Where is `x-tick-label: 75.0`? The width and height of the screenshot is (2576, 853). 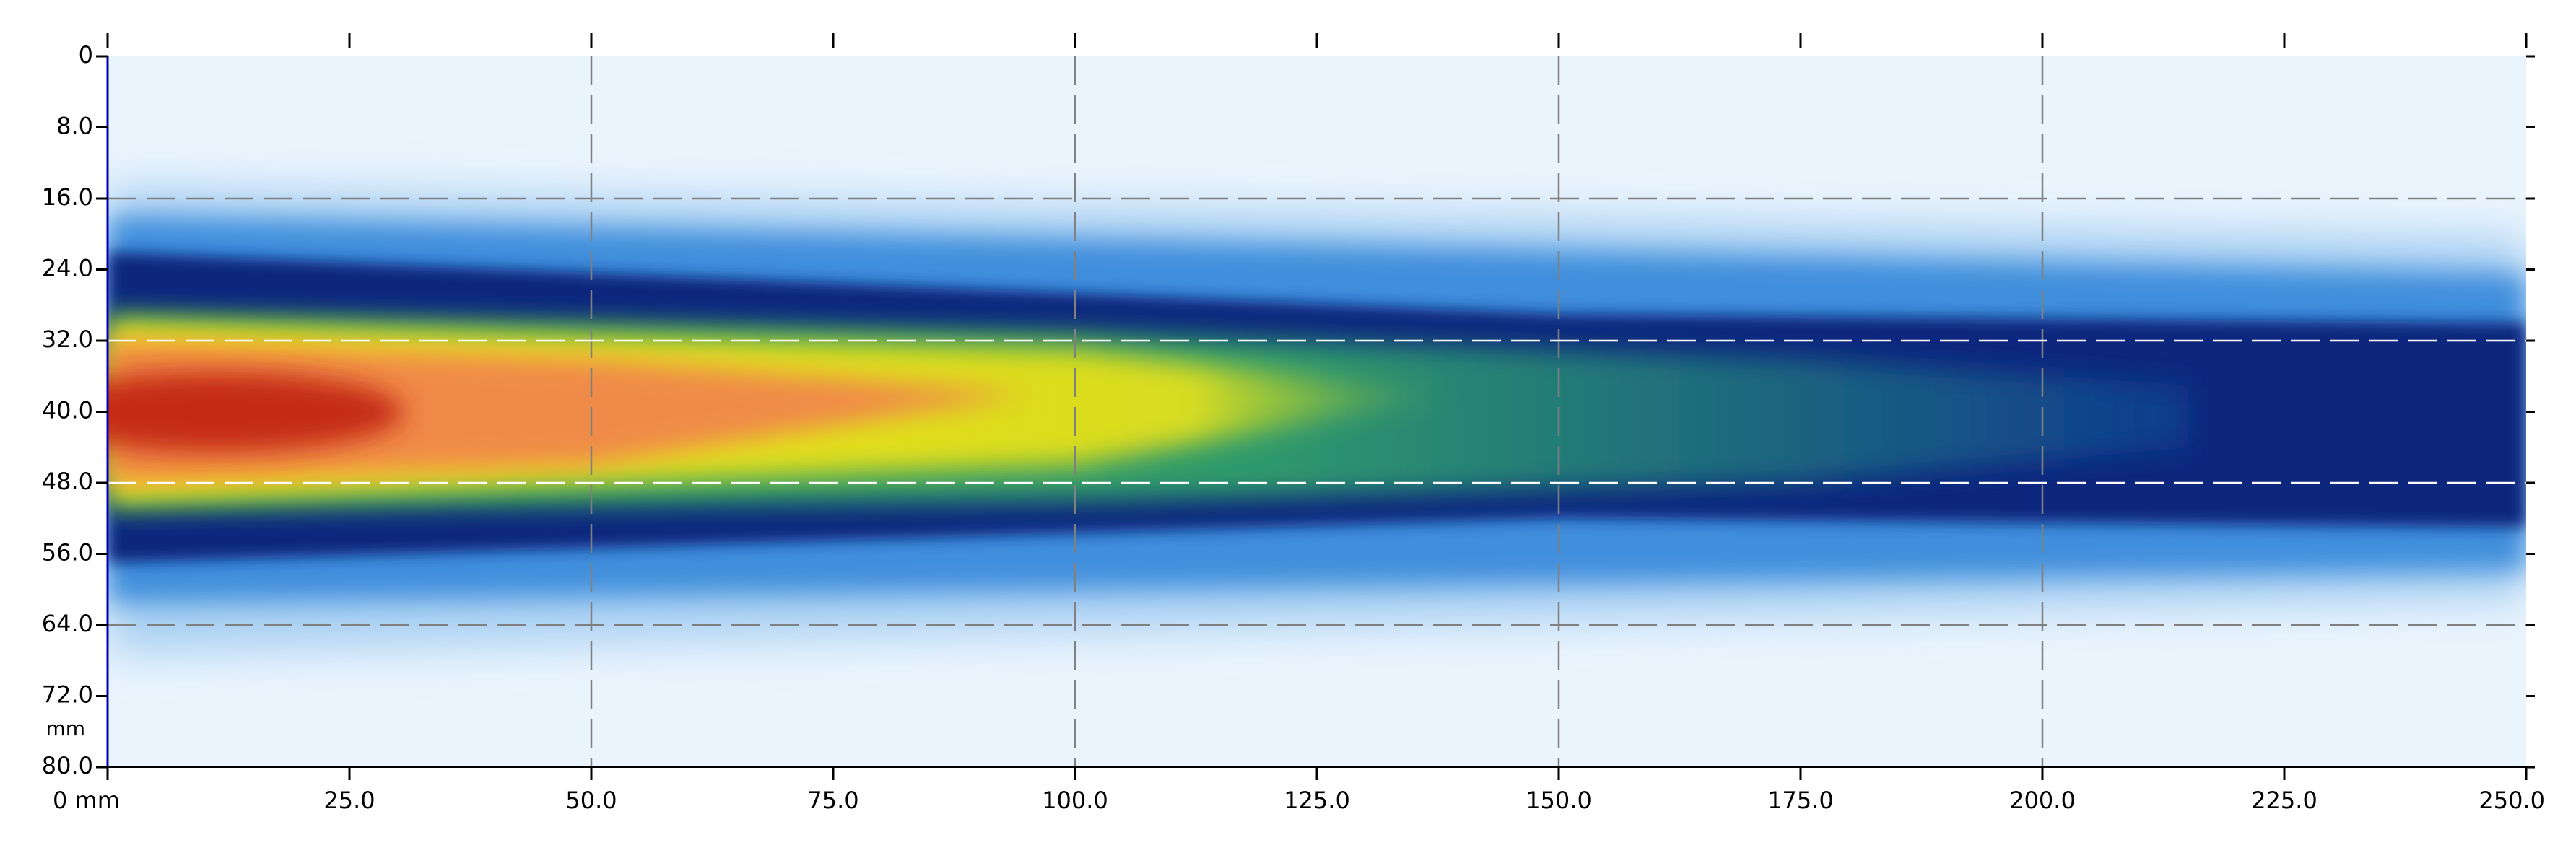 x-tick-label: 75.0 is located at coordinates (832, 800).